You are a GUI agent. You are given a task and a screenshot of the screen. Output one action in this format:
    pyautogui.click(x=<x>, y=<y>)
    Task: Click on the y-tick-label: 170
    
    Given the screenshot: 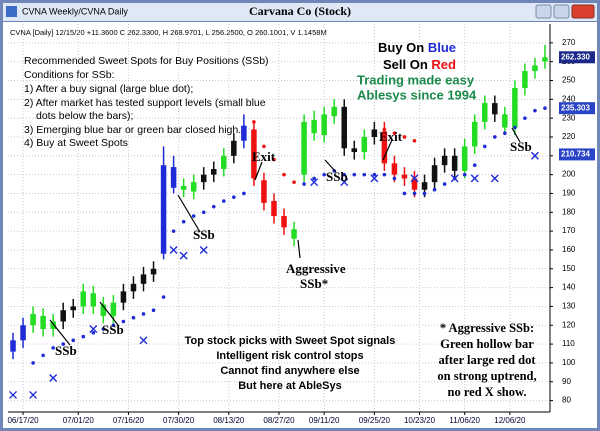 What is the action you would take?
    pyautogui.click(x=569, y=230)
    